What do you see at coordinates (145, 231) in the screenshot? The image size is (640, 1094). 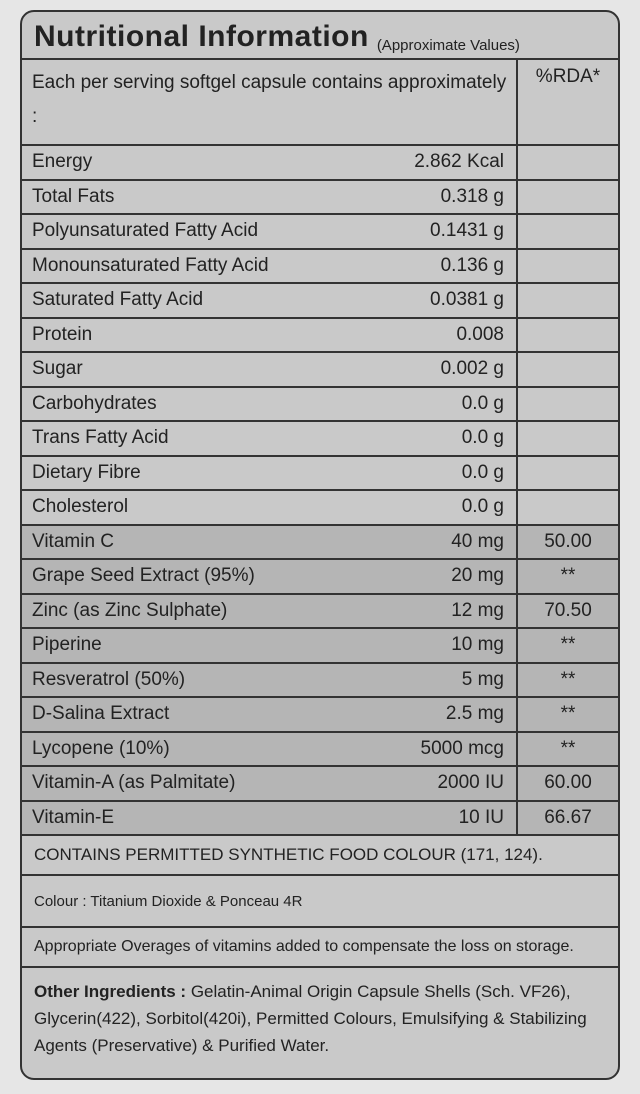 I see `nutrient-name: Polyunsaturated Fatty Acid` at bounding box center [145, 231].